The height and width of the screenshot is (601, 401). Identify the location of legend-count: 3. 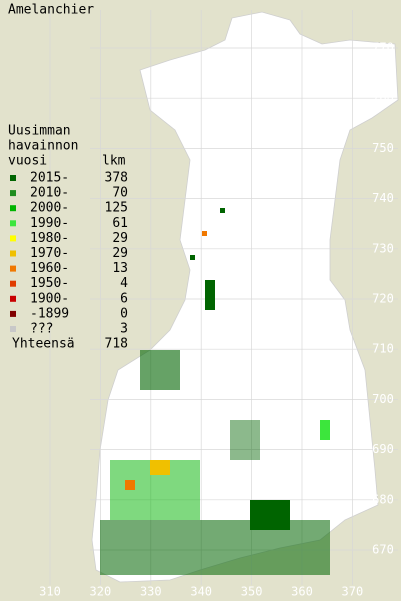
(124, 329).